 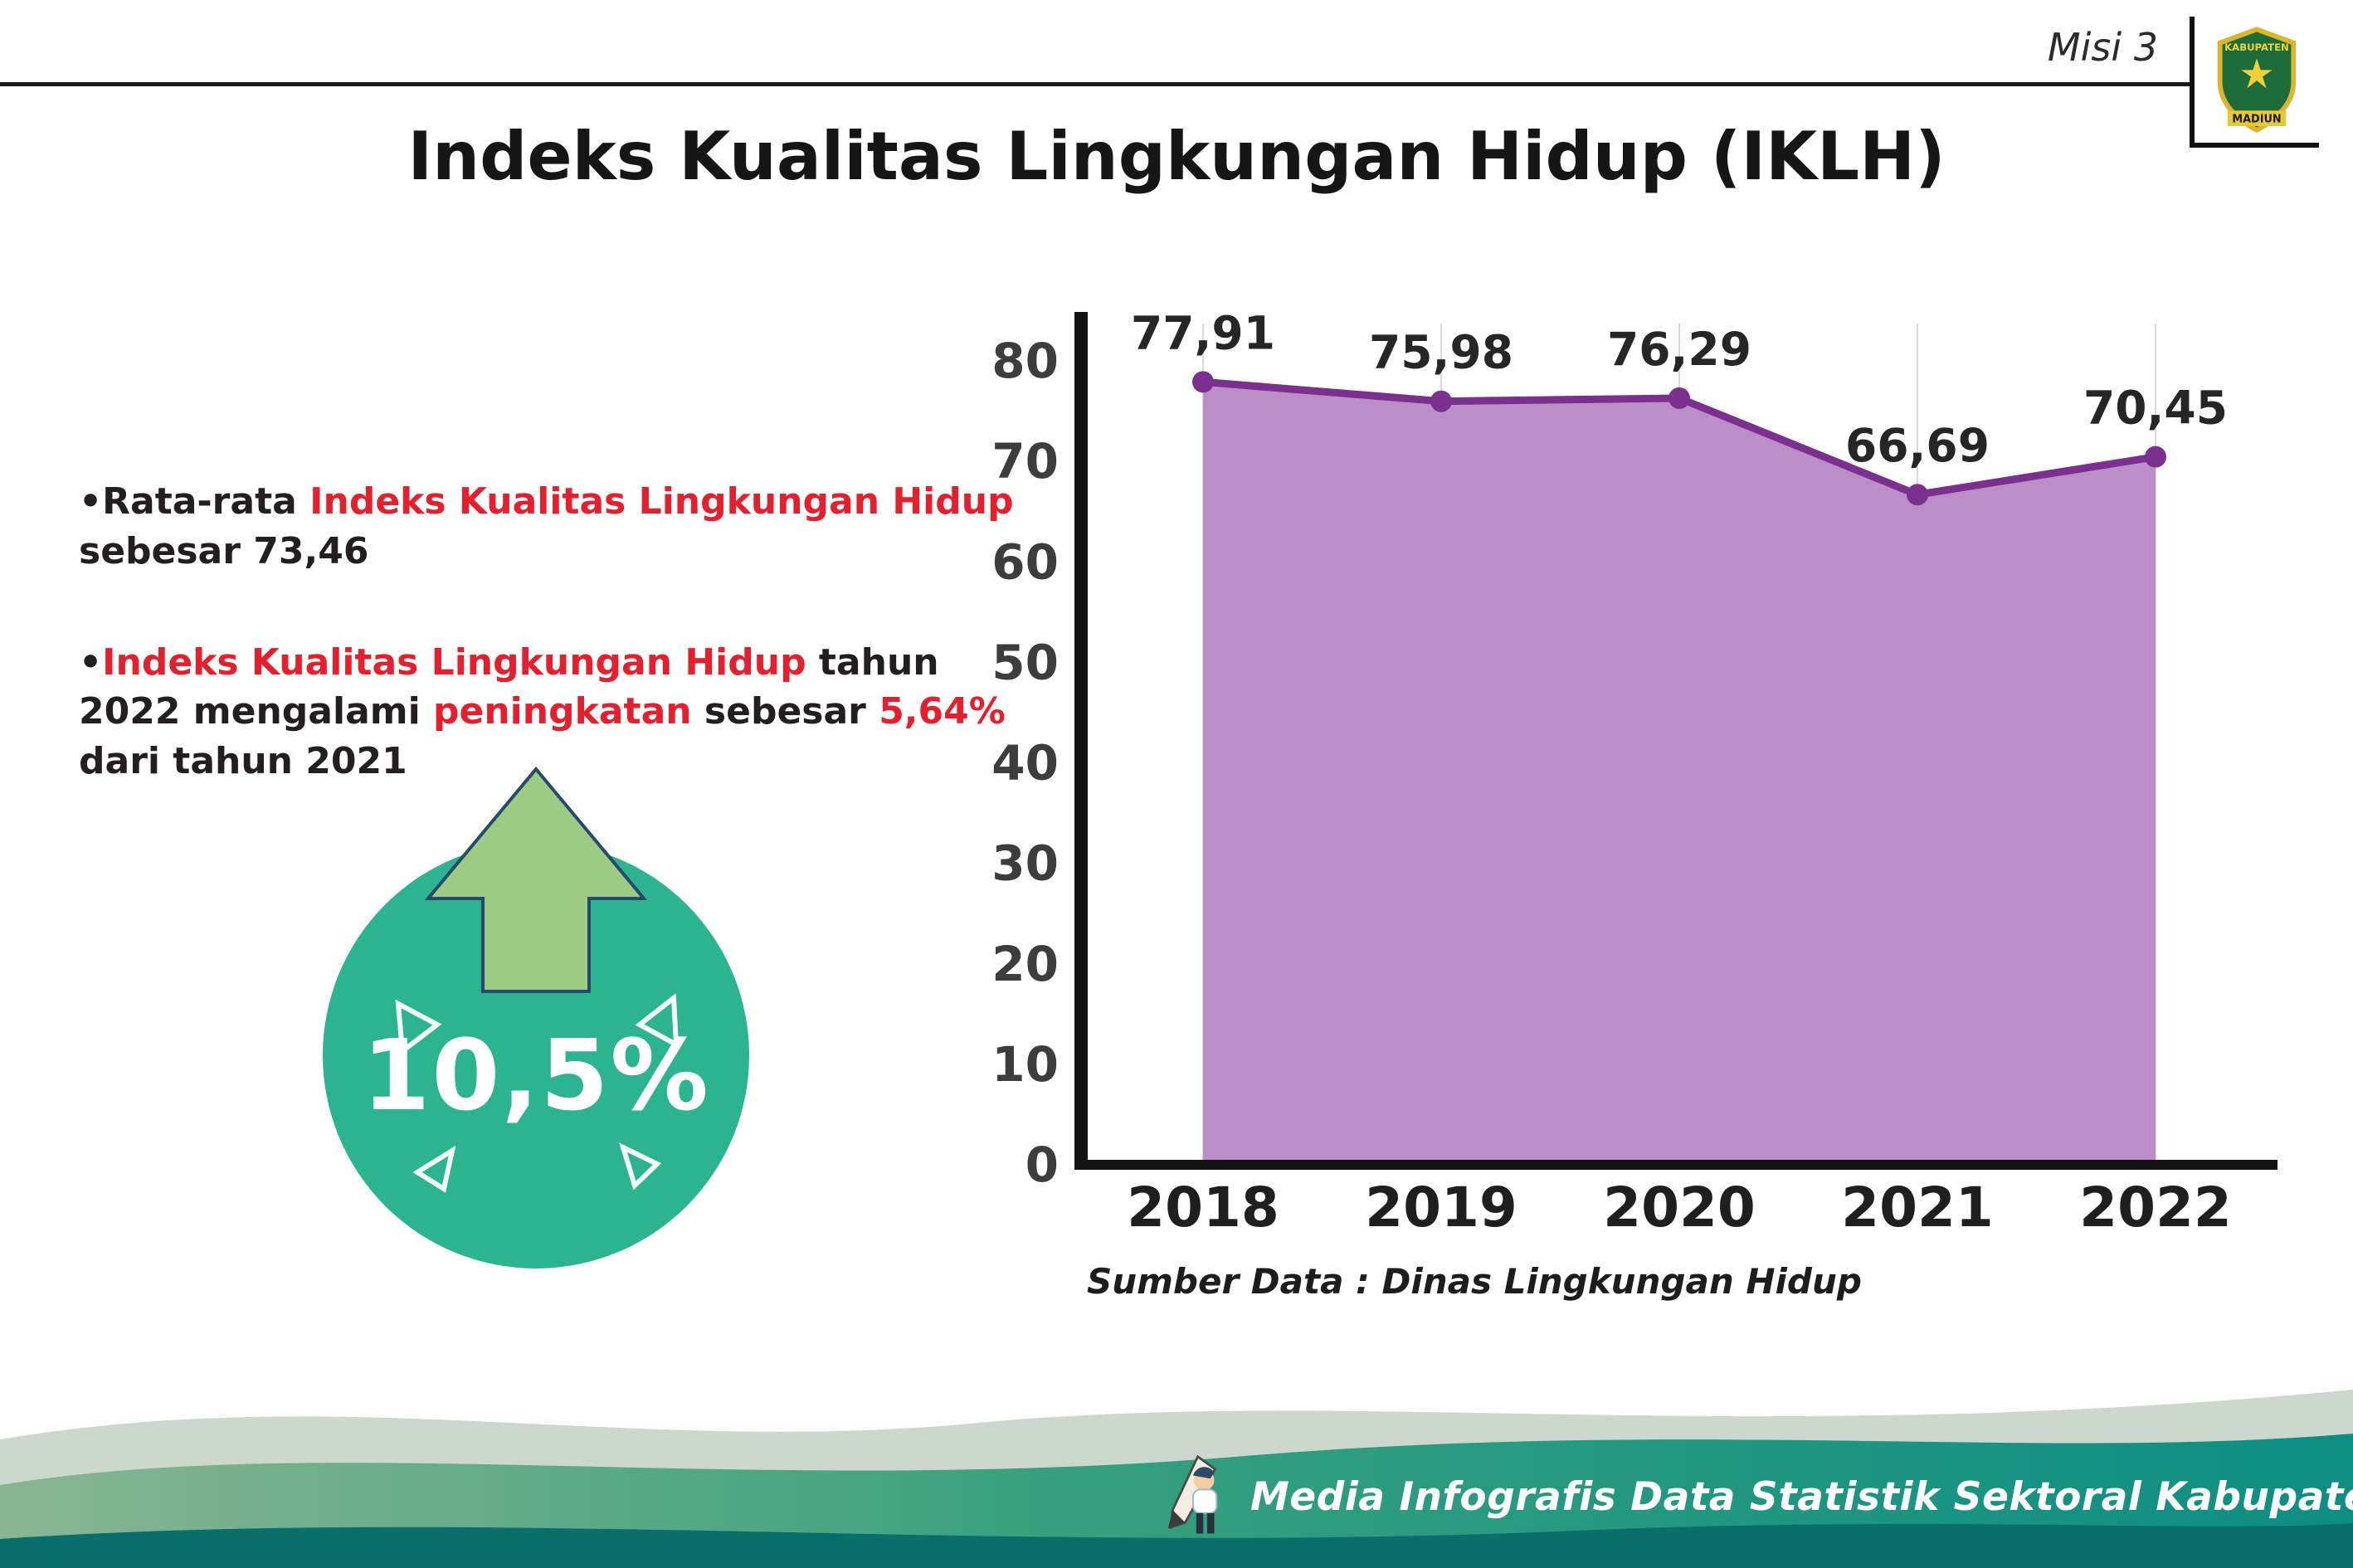 I want to click on kabupaten-madiun-logo: KABUPATEN MADIUN, so click(x=2254, y=82).